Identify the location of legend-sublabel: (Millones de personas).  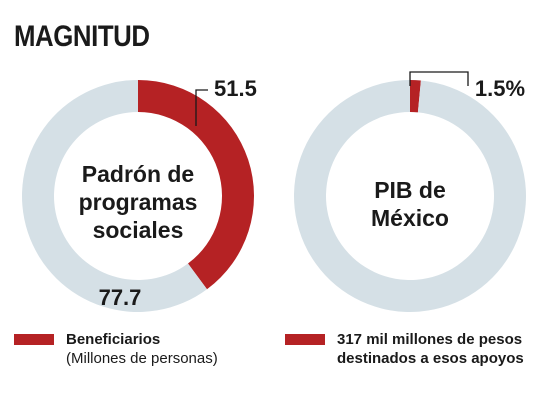
(142, 358).